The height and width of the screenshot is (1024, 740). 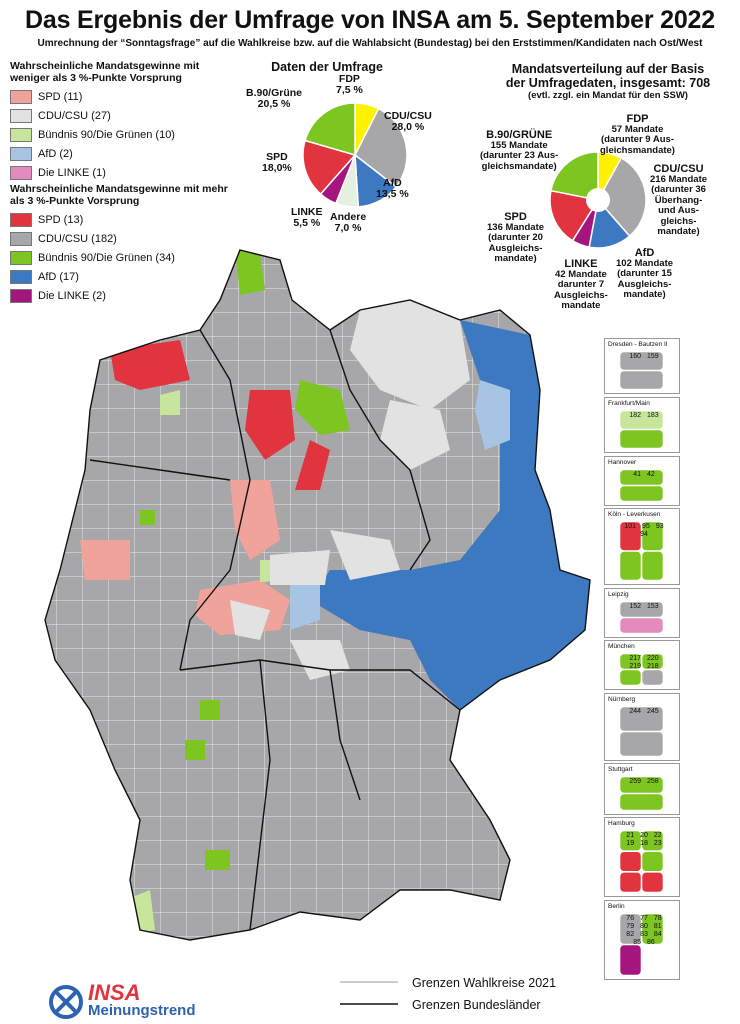 I want to click on survey-label-cdu-csu: CDU/CSU 28,0 %, so click(x=408, y=122).